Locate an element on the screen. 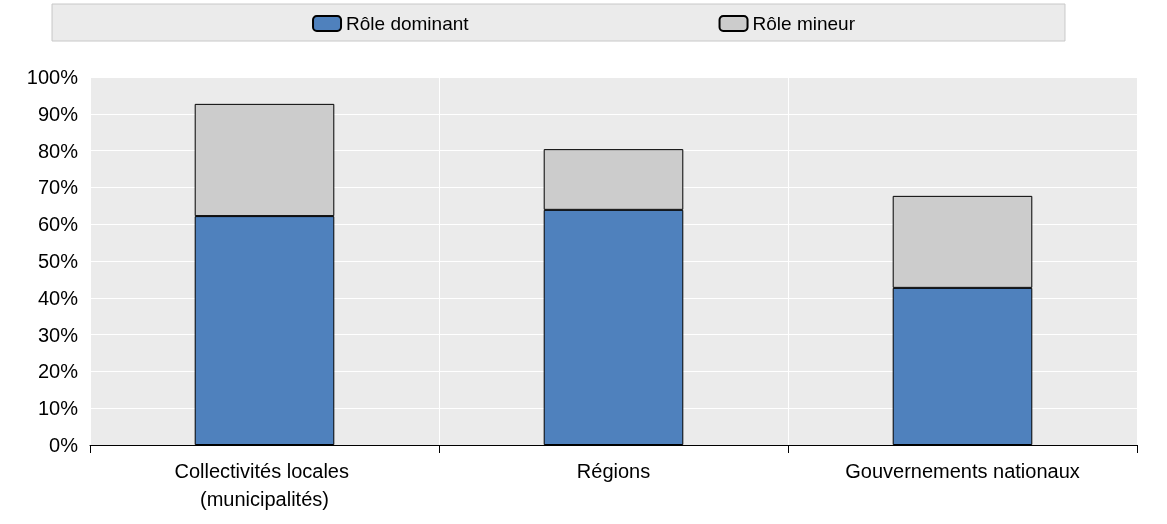 Image resolution: width=1167 pixels, height=524 pixels. y-tick-label: 60% is located at coordinates (58, 224).